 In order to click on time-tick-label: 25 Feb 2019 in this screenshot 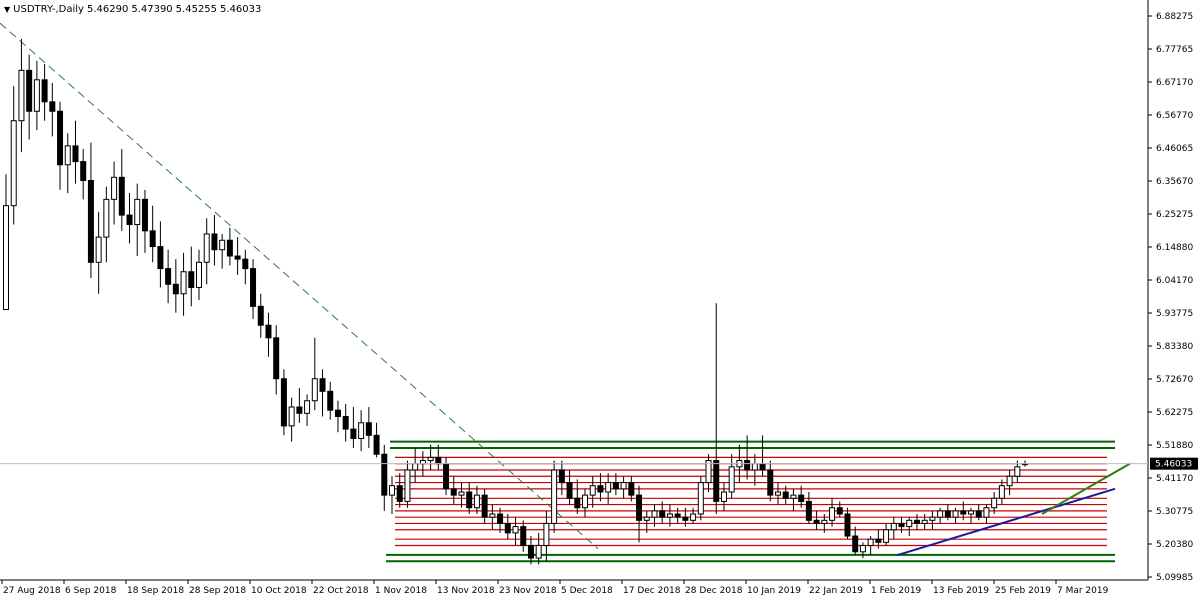, I will do `click(1023, 591)`.